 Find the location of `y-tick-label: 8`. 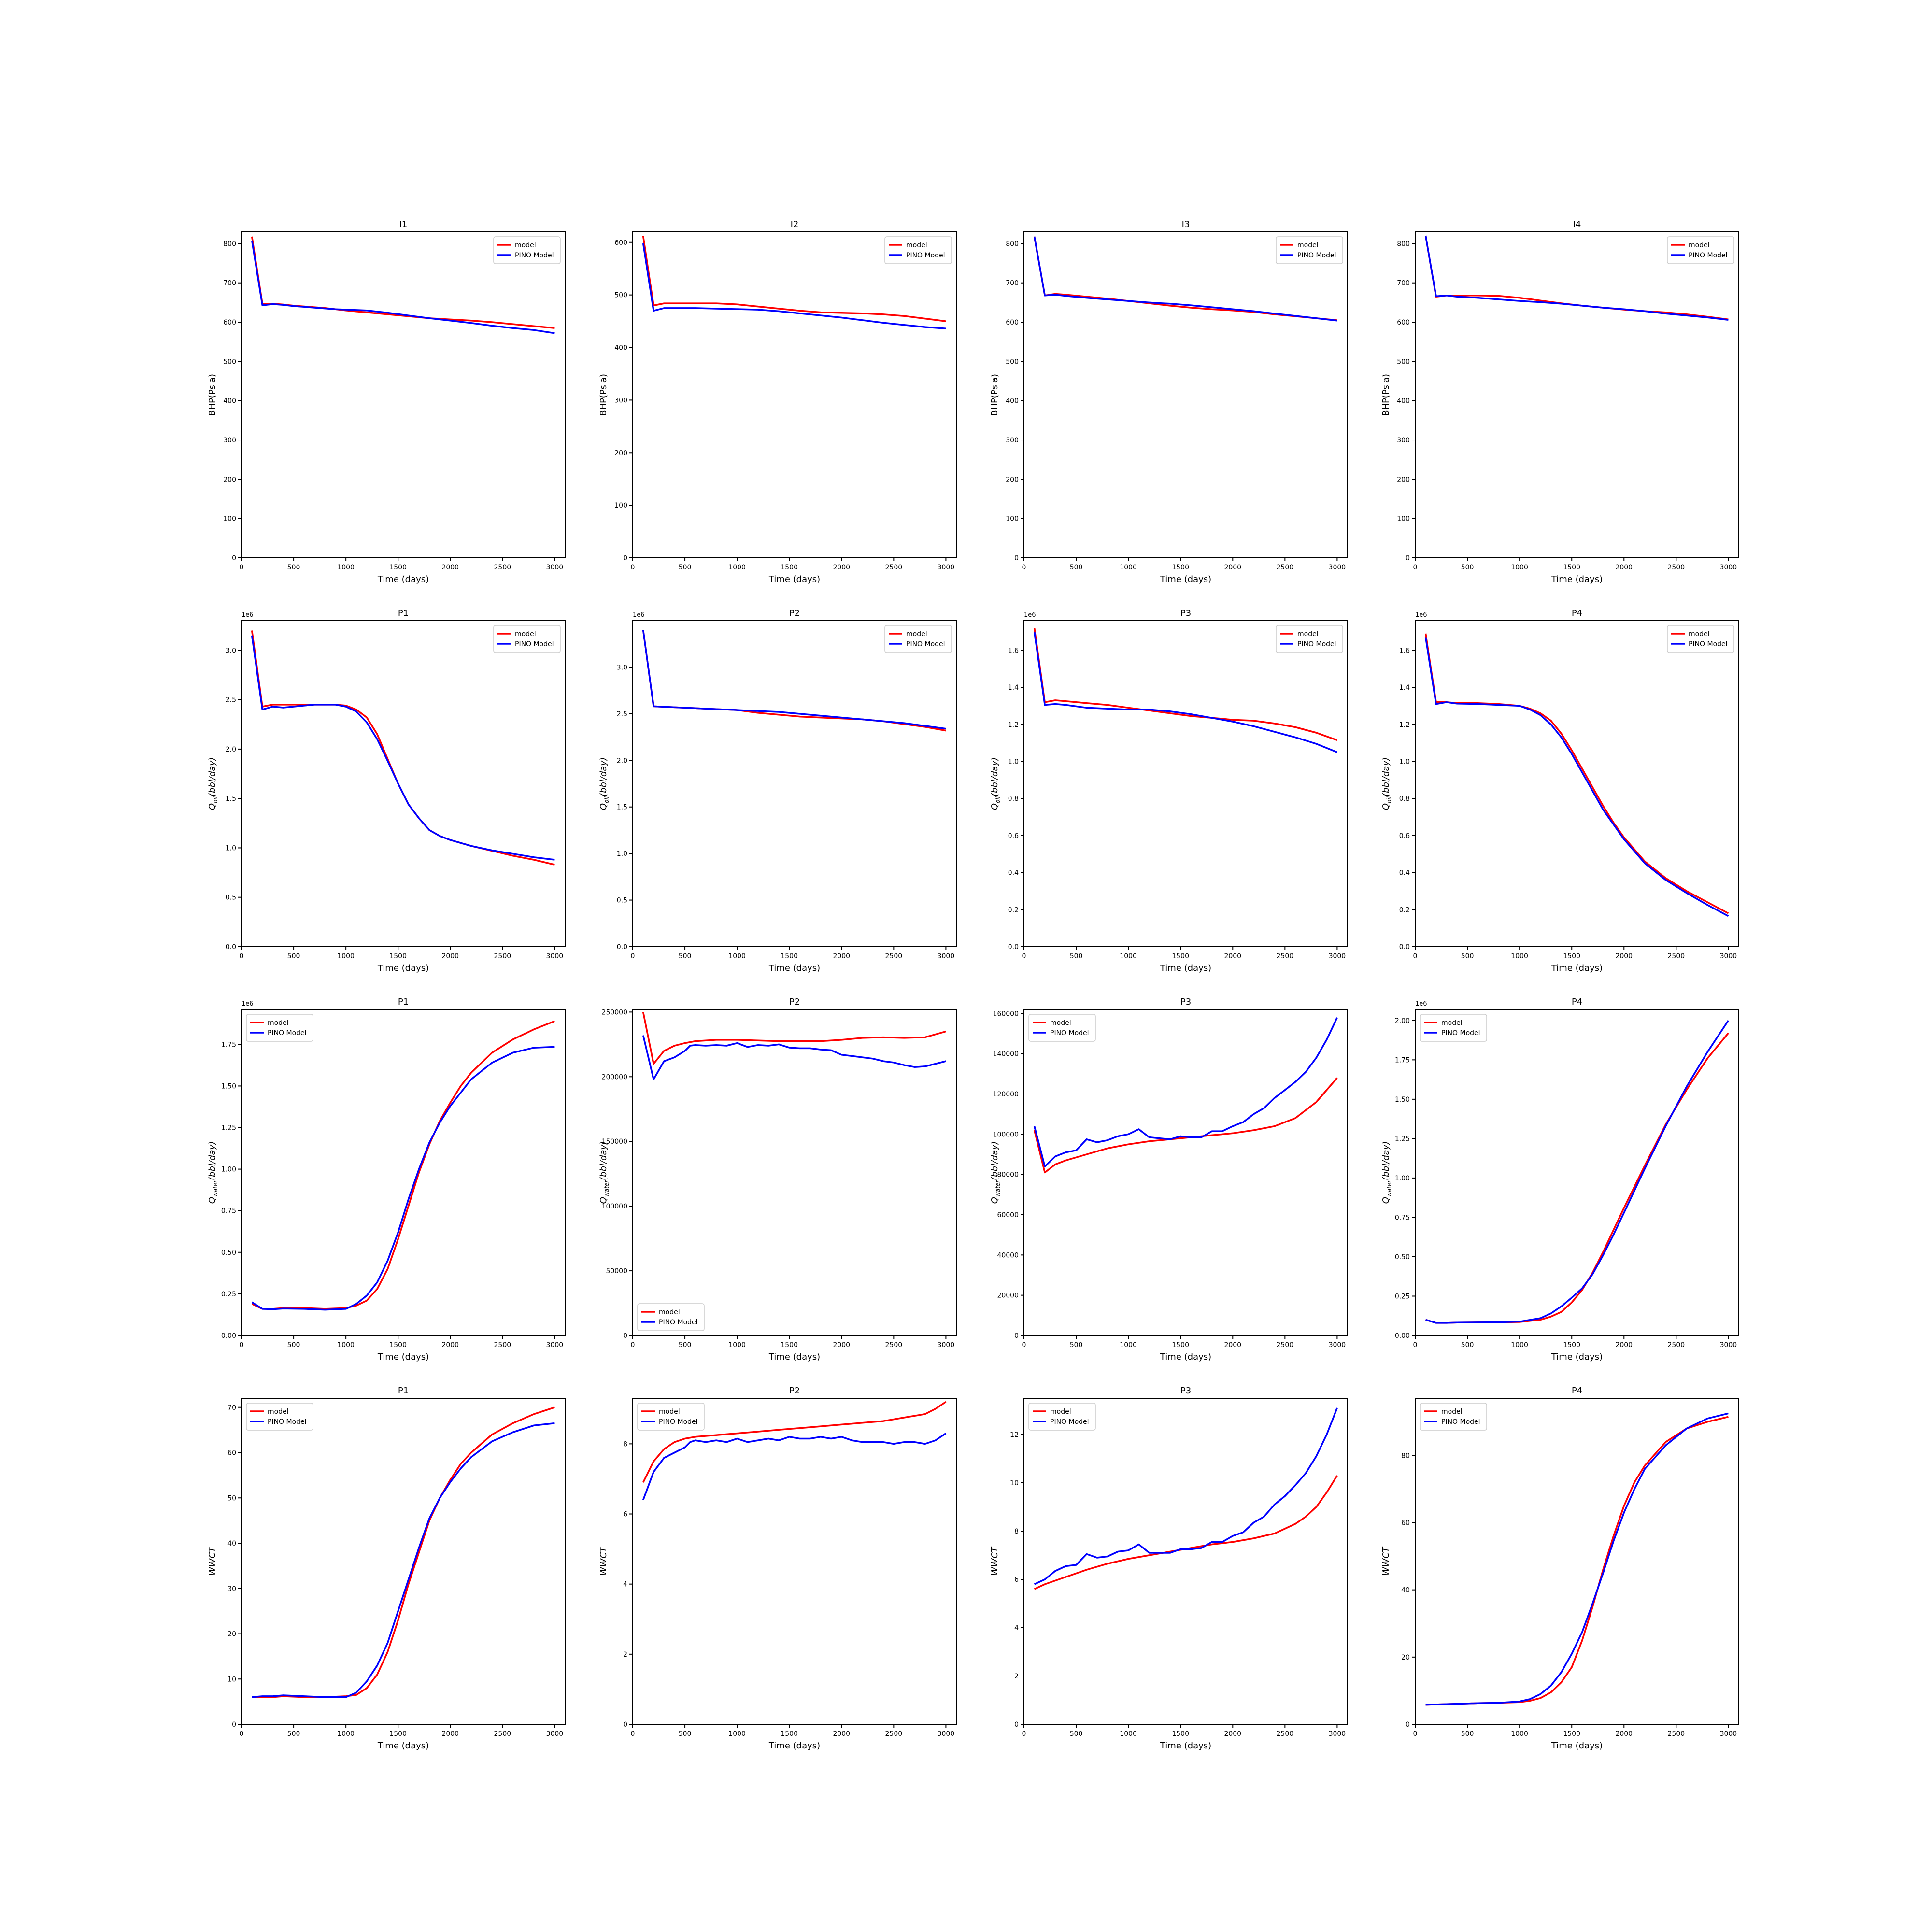

y-tick-label: 8 is located at coordinates (1016, 1531).